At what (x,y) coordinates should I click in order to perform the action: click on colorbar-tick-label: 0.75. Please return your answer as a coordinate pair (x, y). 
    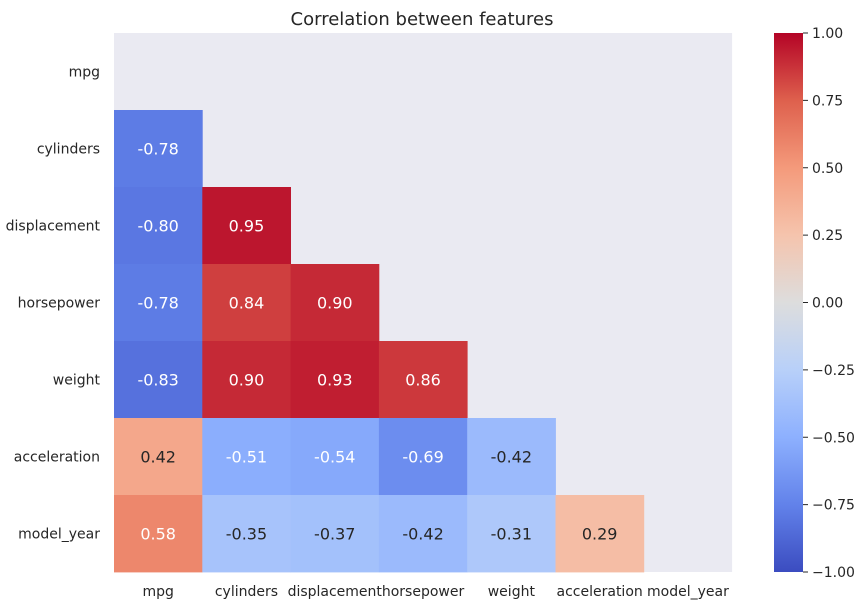
    Looking at the image, I should click on (827, 101).